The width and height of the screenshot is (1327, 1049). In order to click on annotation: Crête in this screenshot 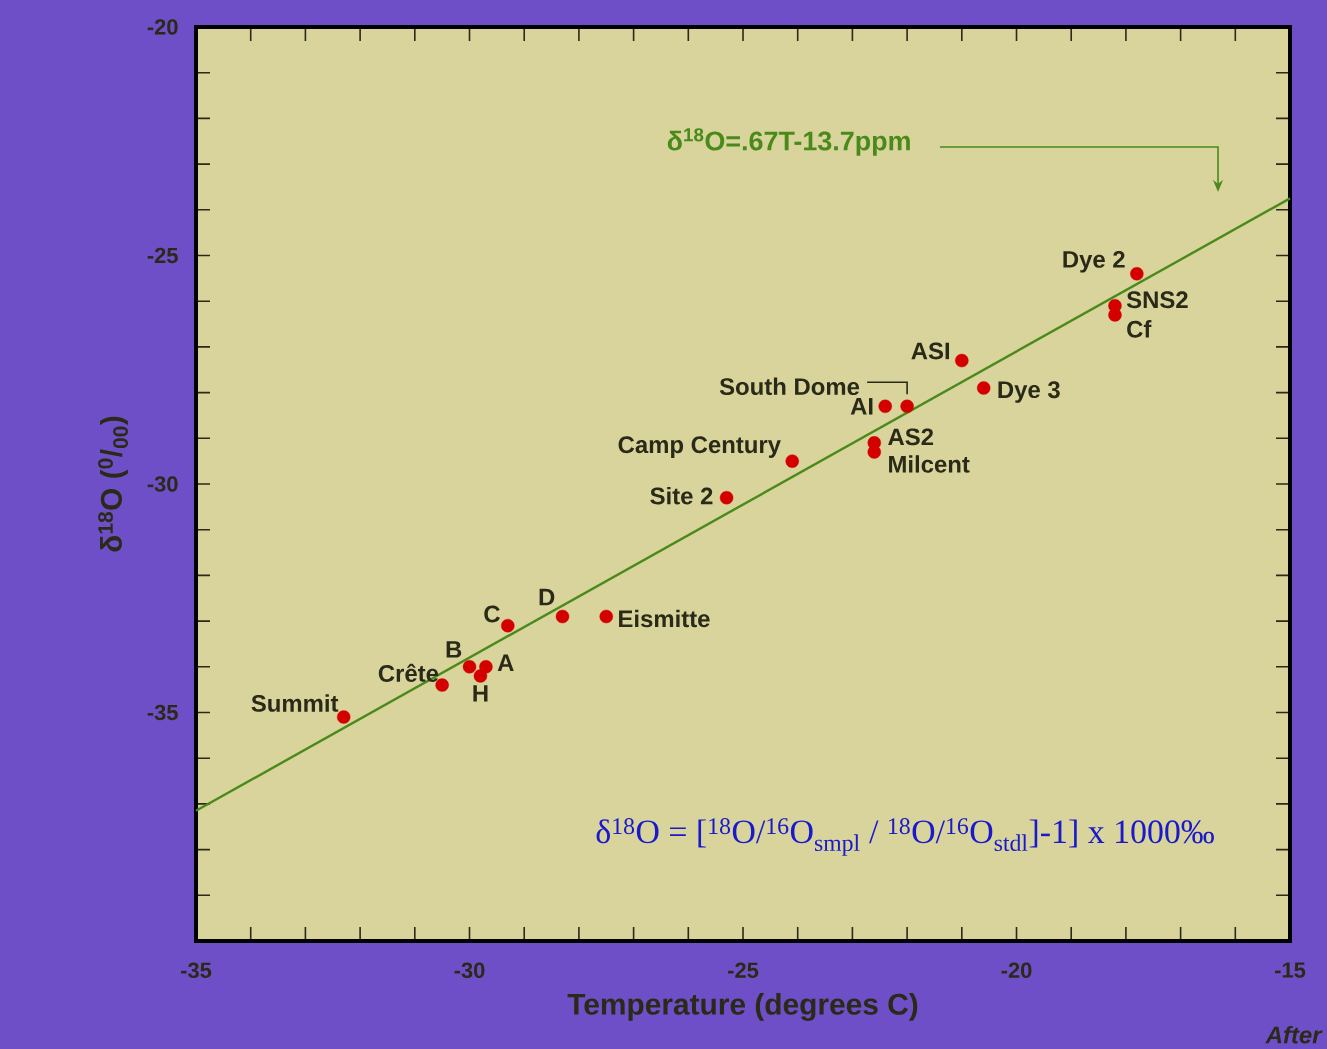, I will do `click(408, 672)`.